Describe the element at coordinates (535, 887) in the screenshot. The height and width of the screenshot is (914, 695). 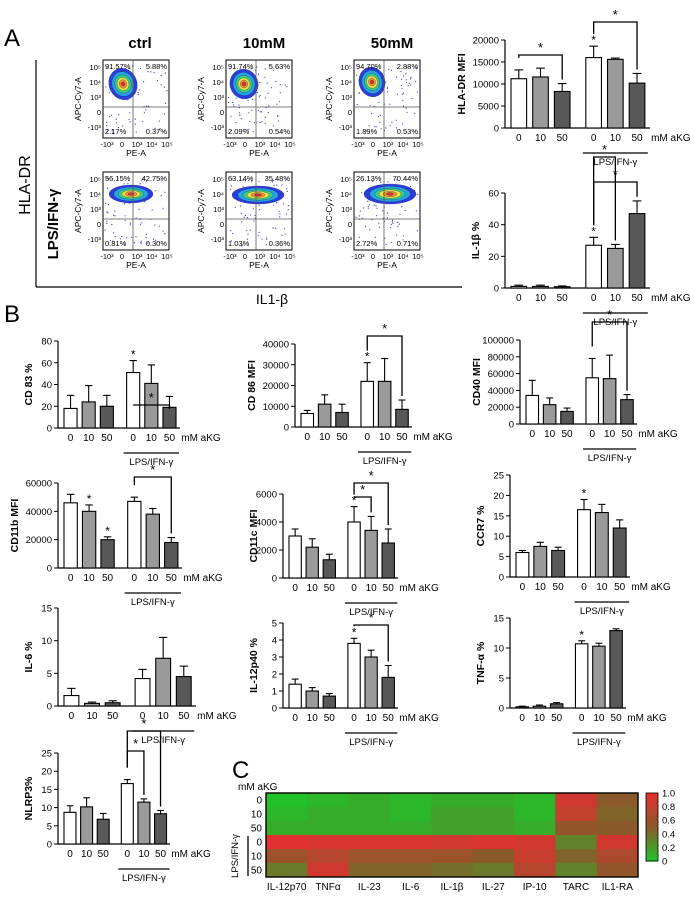
I see `column-label: IP-10` at that location.